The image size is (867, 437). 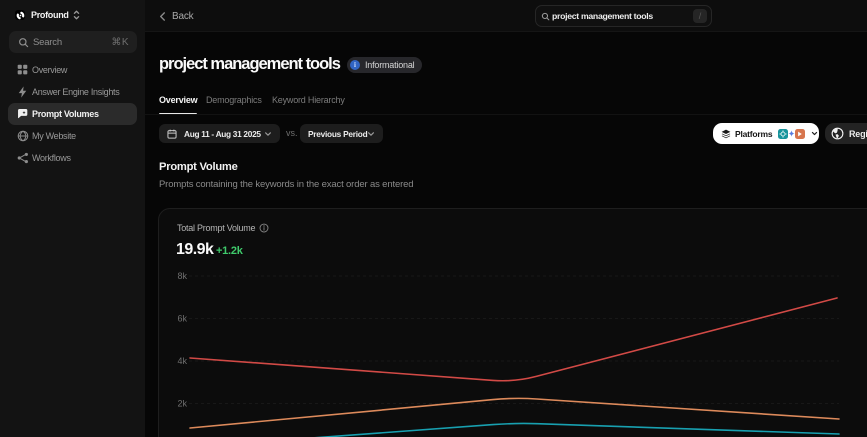 What do you see at coordinates (182, 276) in the screenshot?
I see `svg-text: 8k` at bounding box center [182, 276].